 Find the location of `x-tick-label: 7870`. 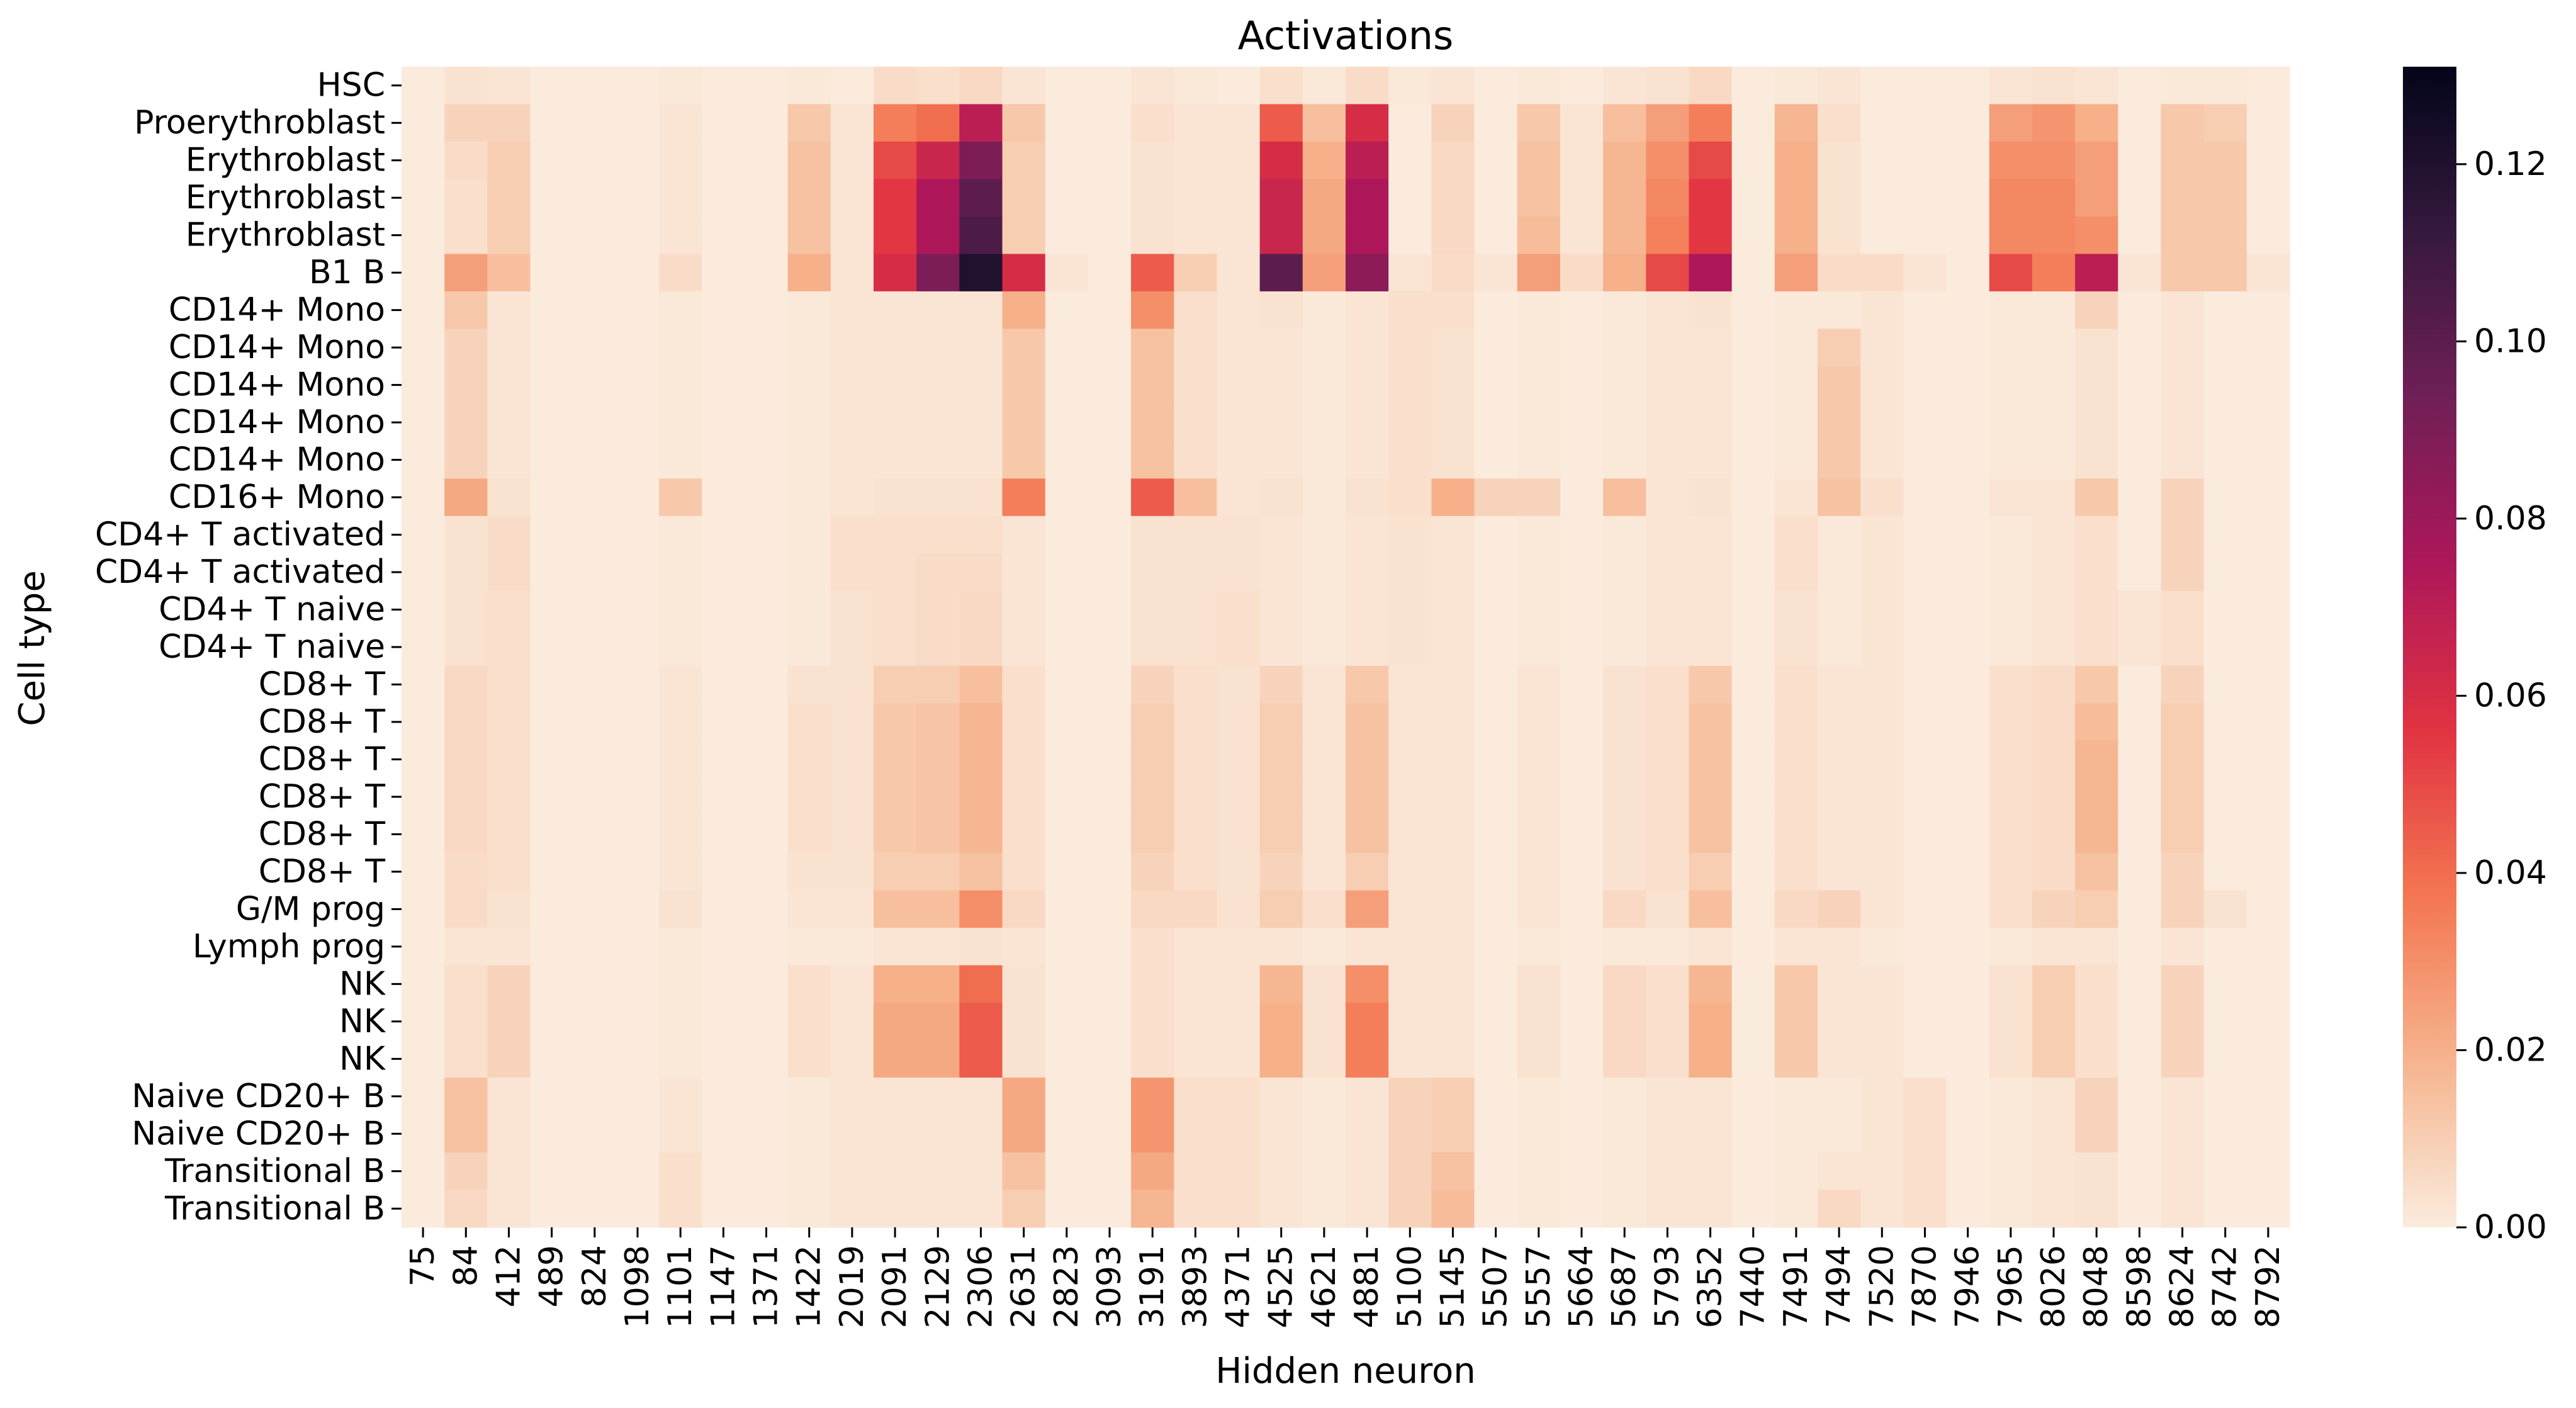

x-tick-label: 7870 is located at coordinates (1924, 1287).